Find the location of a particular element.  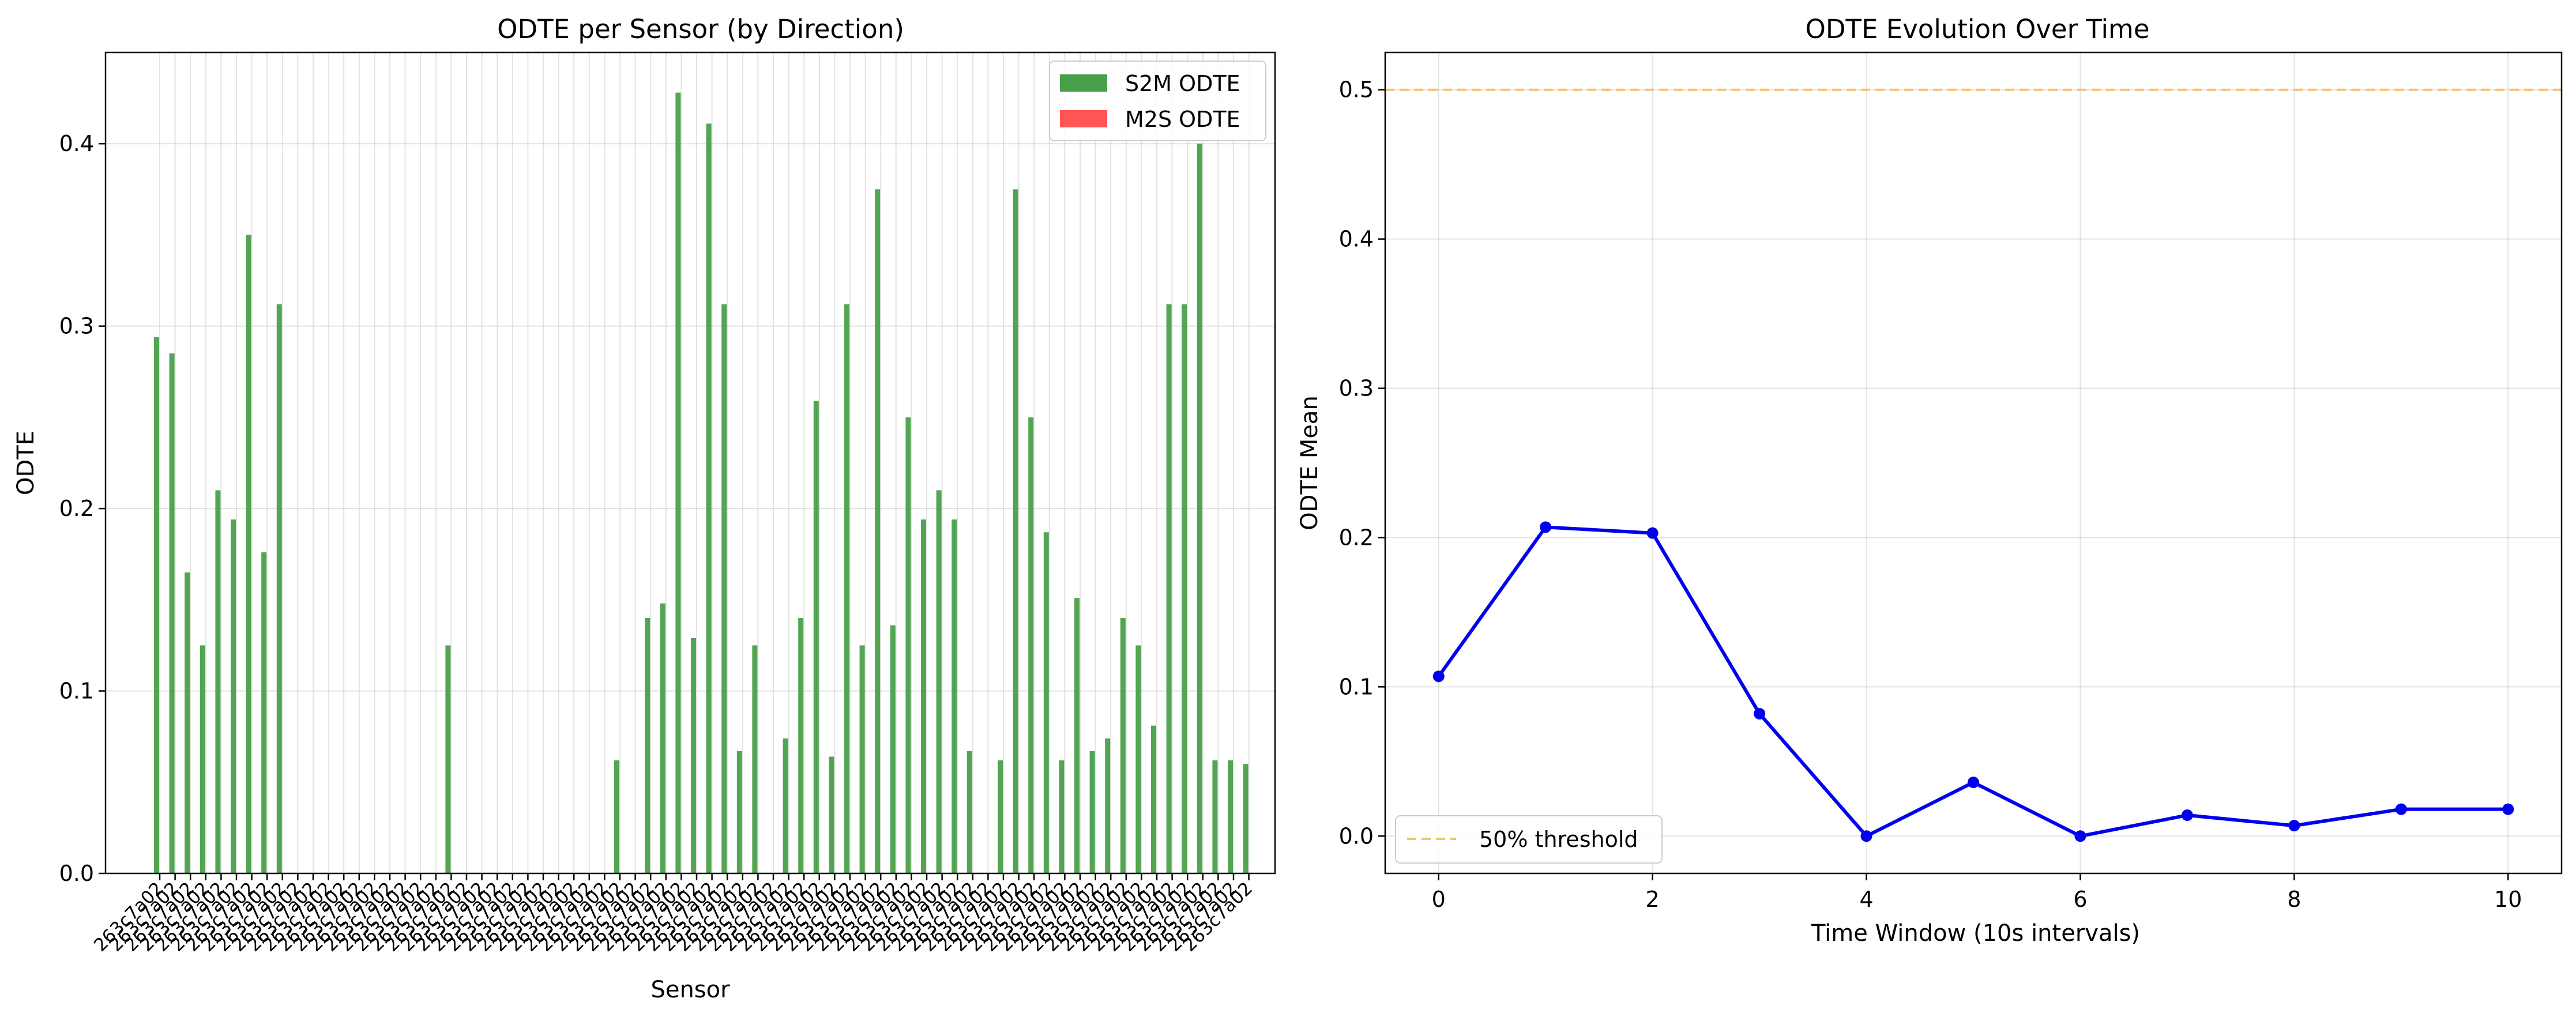

bar-chart-ytick-label: 0.2 is located at coordinates (76, 508).